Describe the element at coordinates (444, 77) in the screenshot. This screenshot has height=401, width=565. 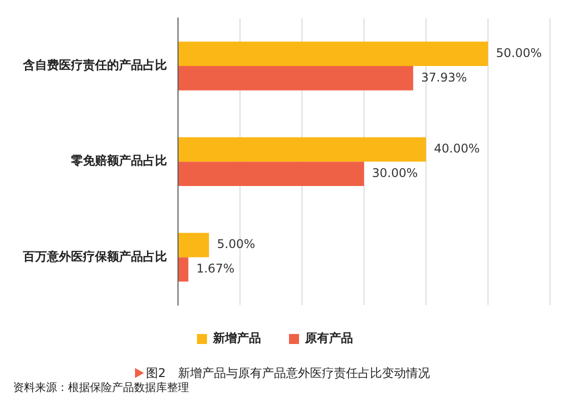
I see `data-label: 37.93%` at that location.